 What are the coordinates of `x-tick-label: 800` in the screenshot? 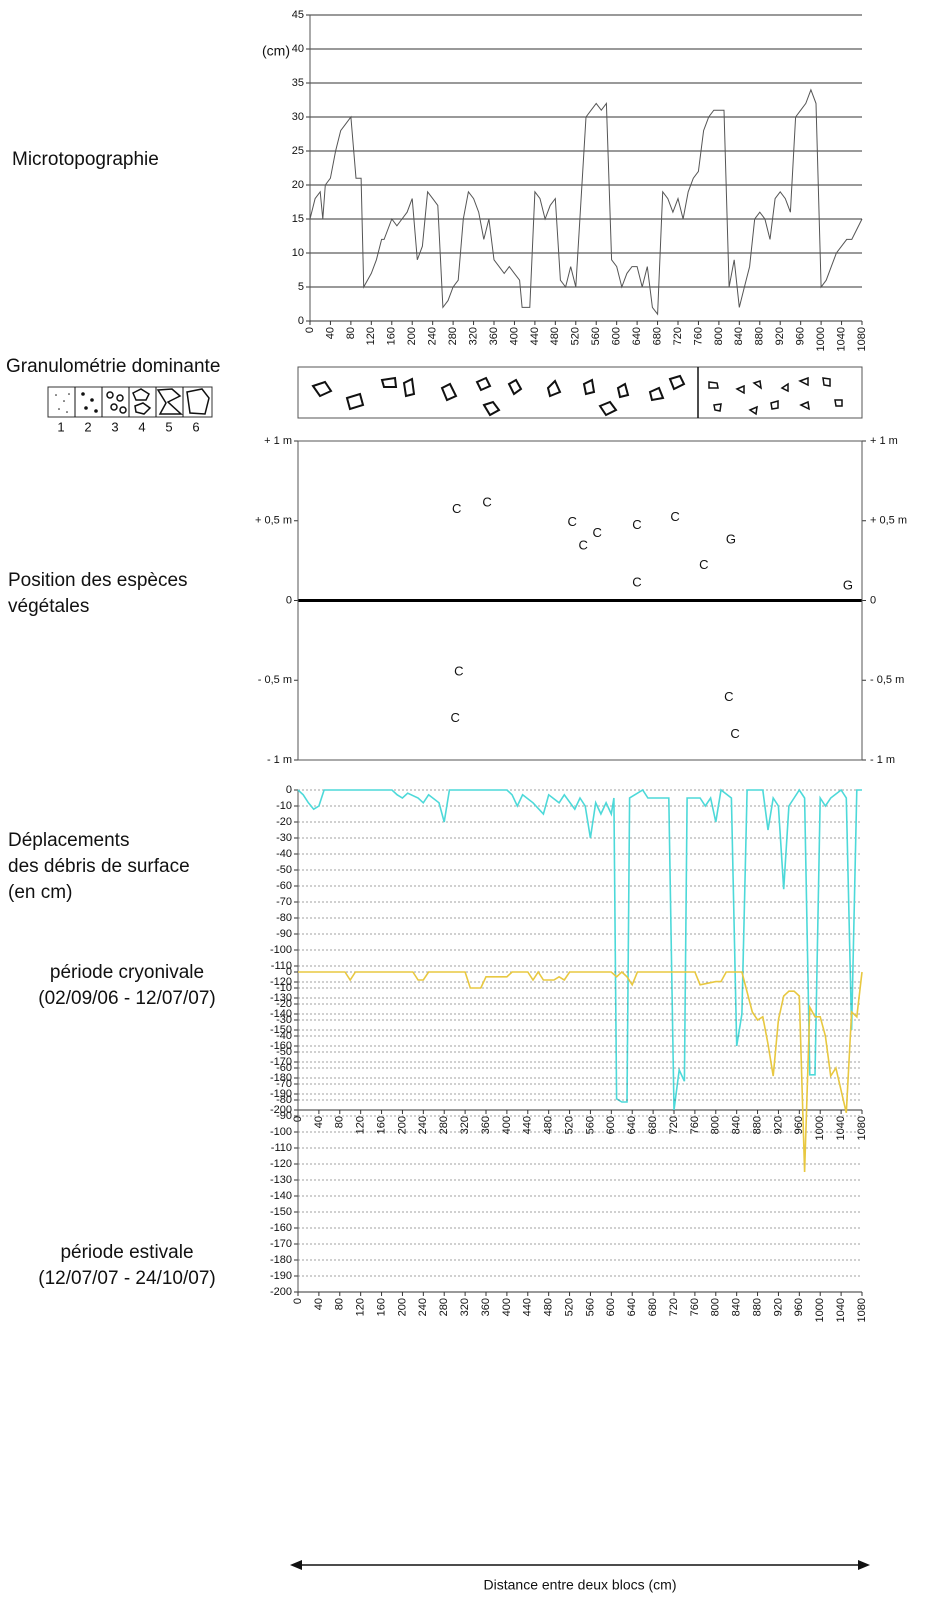 It's located at (716, 1307).